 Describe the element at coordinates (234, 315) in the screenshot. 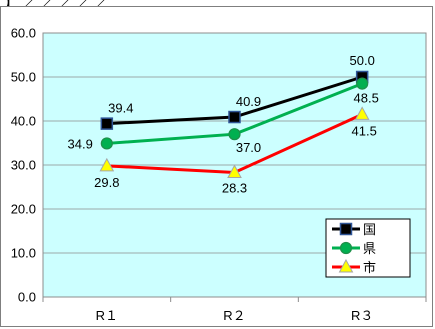

I see `x-tick-label: R２` at that location.